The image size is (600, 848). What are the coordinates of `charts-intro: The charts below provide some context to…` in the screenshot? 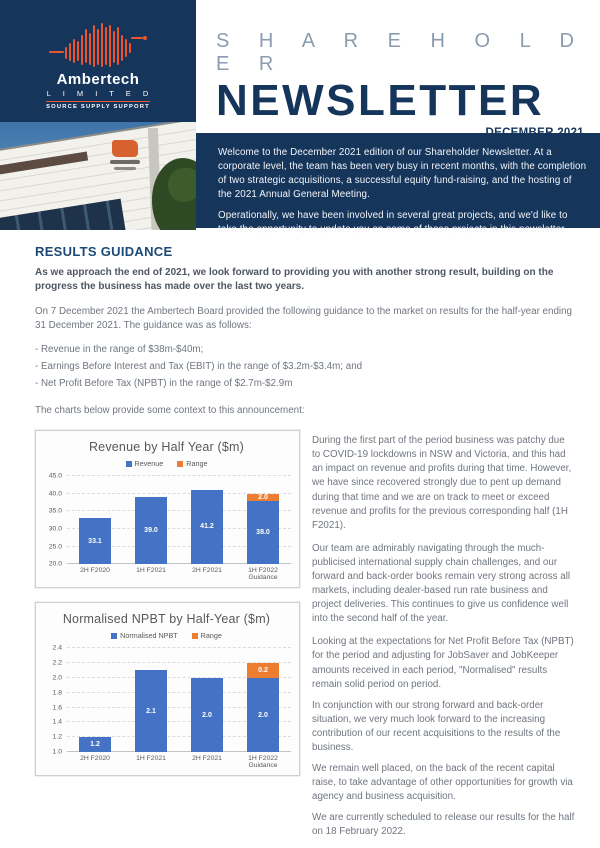 It's located at (170, 410).